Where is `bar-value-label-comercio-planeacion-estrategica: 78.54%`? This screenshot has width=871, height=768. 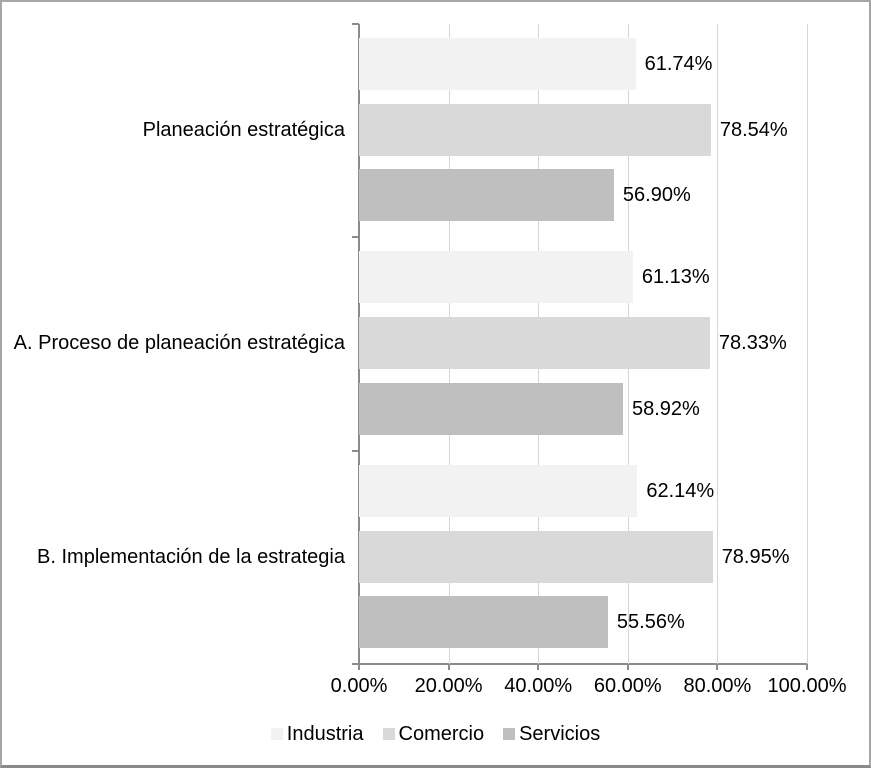 bar-value-label-comercio-planeacion-estrategica: 78.54% is located at coordinates (753, 130).